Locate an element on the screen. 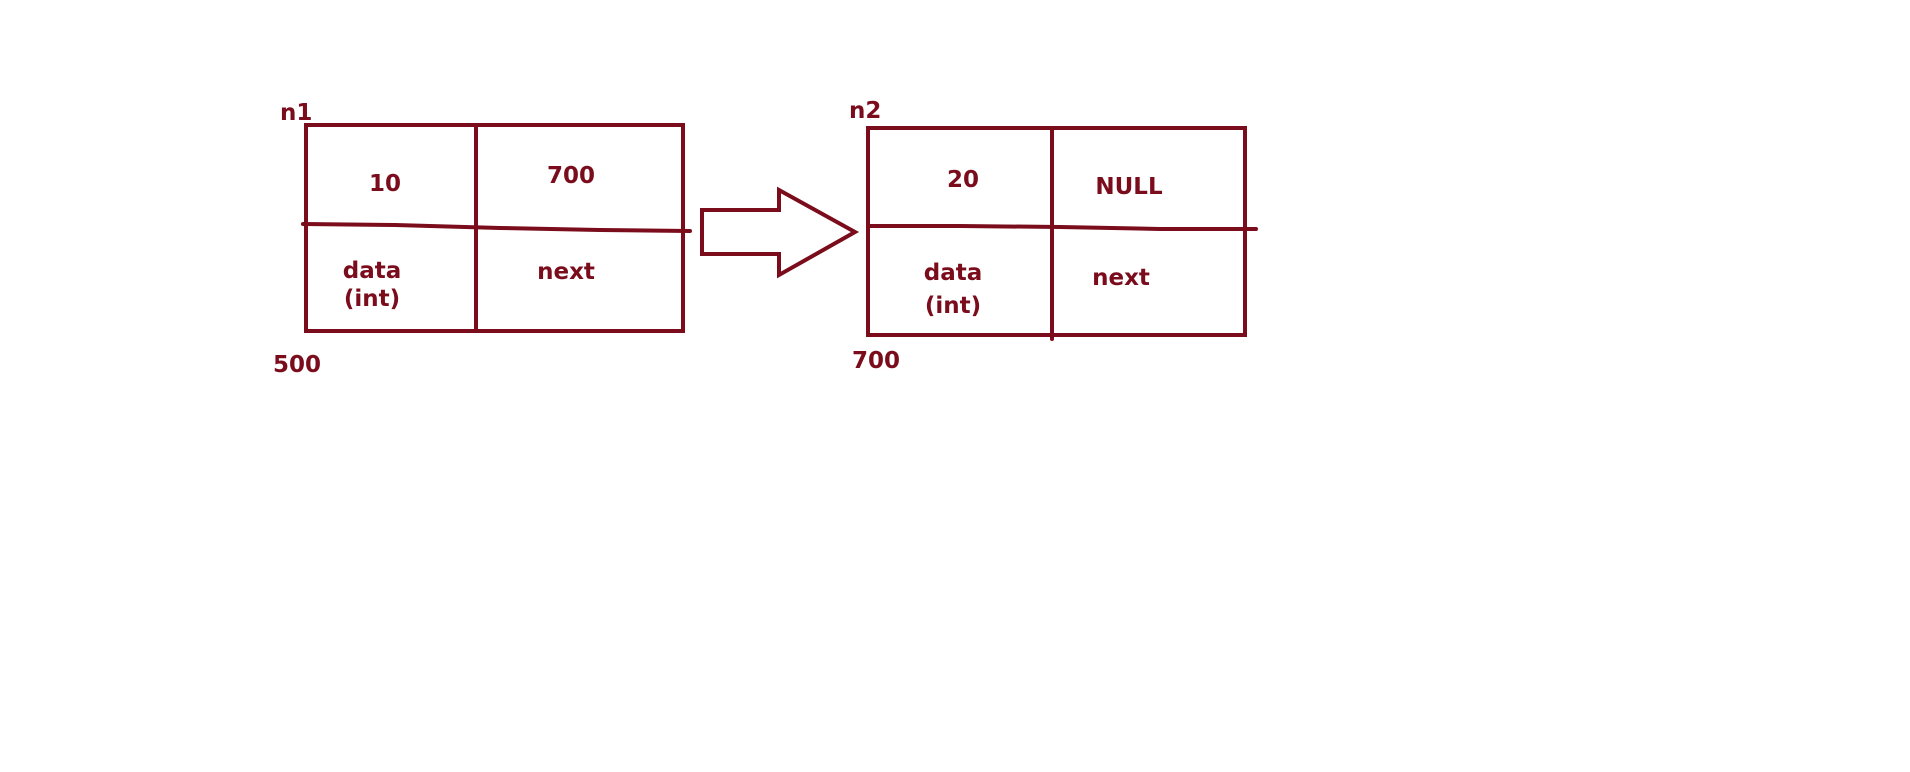  node-n1: n1 10 700 data (int) next 500 is located at coordinates (482, 239).